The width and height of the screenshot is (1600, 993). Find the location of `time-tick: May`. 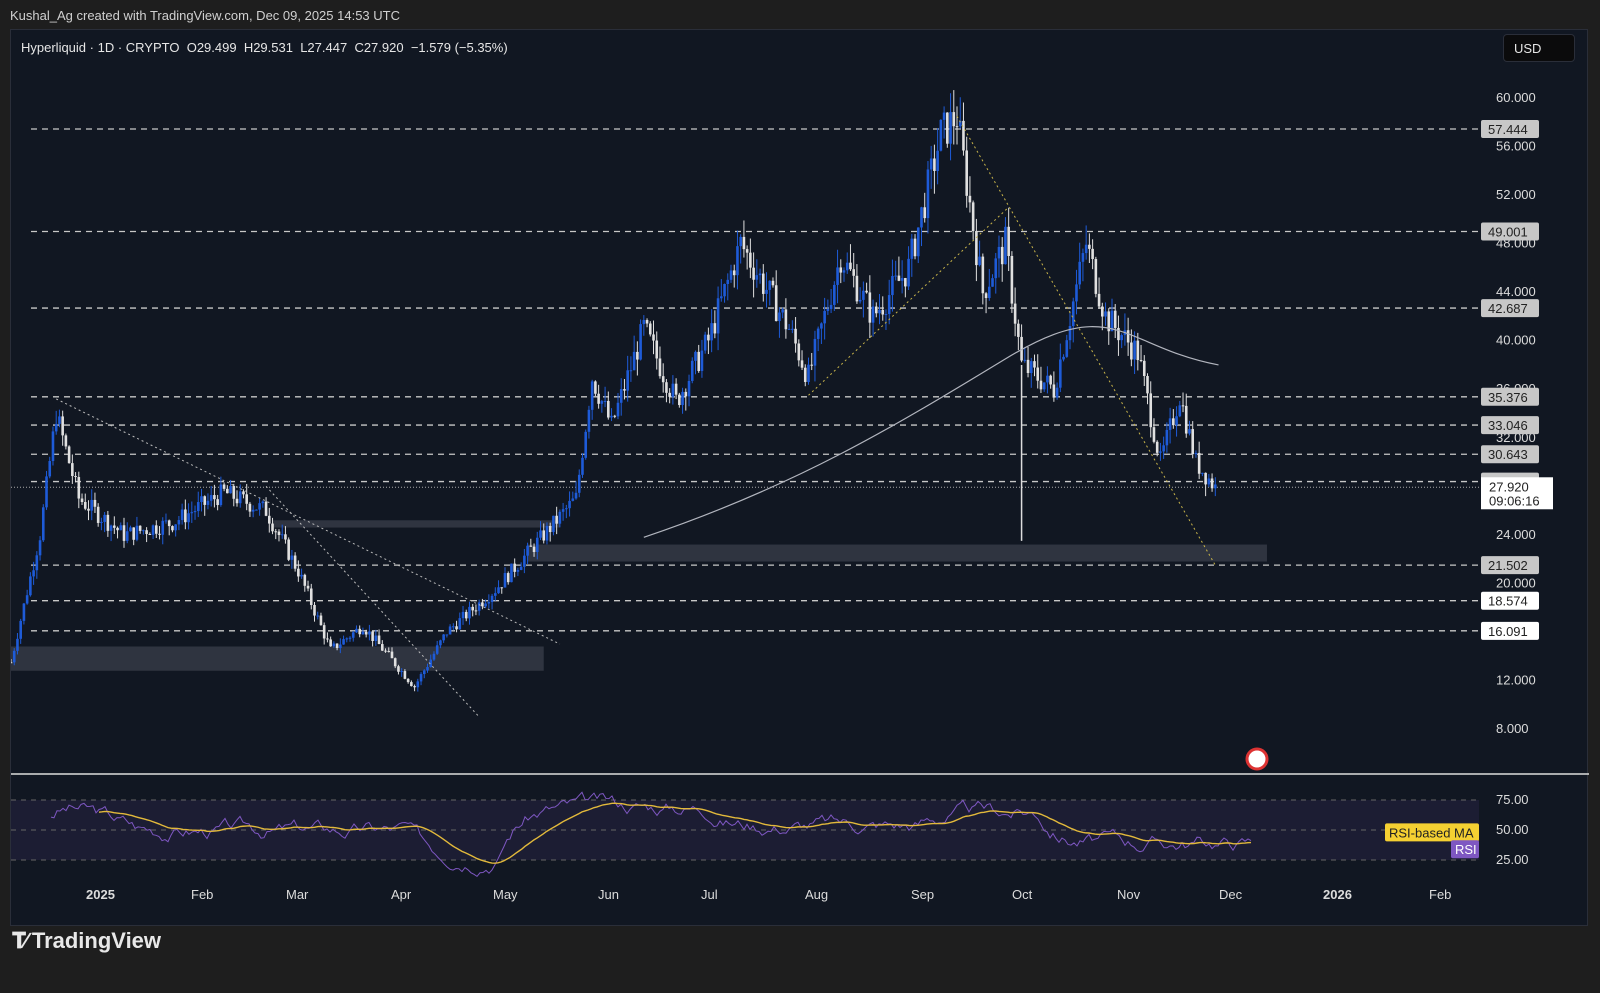

time-tick: May is located at coordinates (505, 894).